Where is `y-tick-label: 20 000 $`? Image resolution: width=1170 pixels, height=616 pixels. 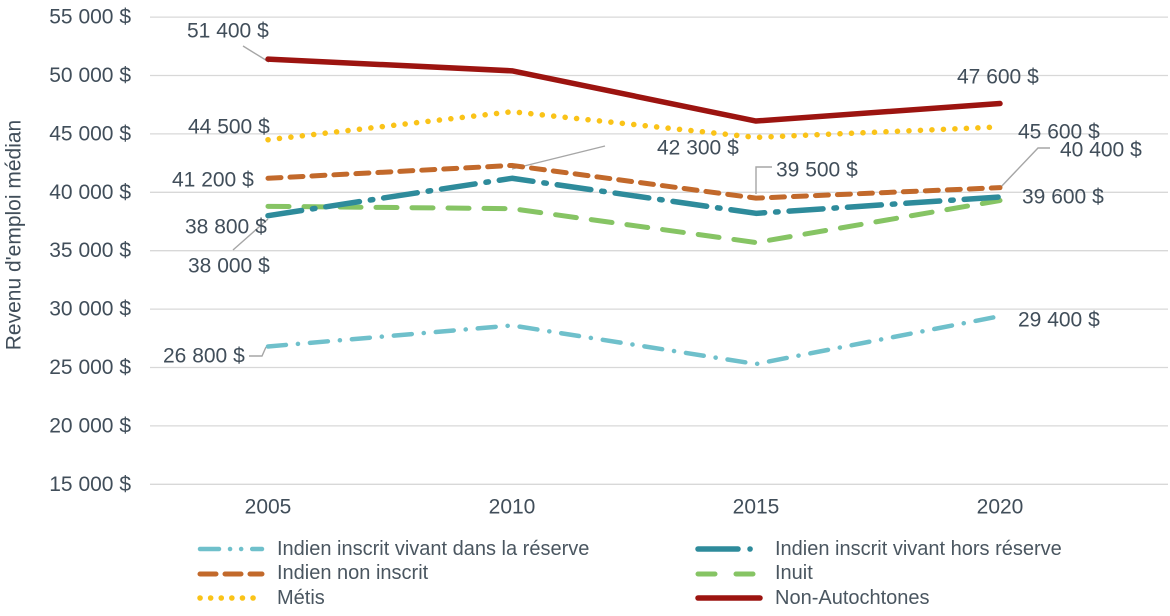
y-tick-label: 20 000 $ is located at coordinates (90, 425).